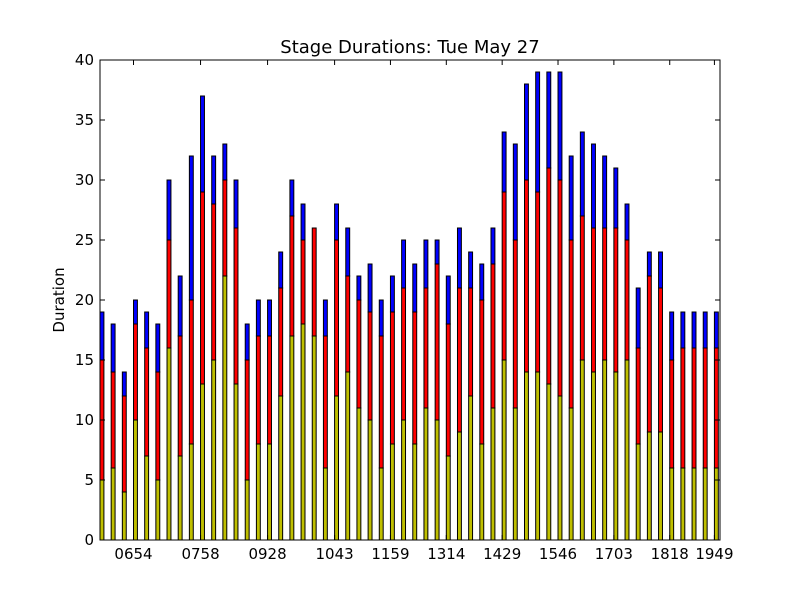 Image resolution: width=800 pixels, height=600 pixels. What do you see at coordinates (200, 554) in the screenshot?
I see `x-tick-label: 0758` at bounding box center [200, 554].